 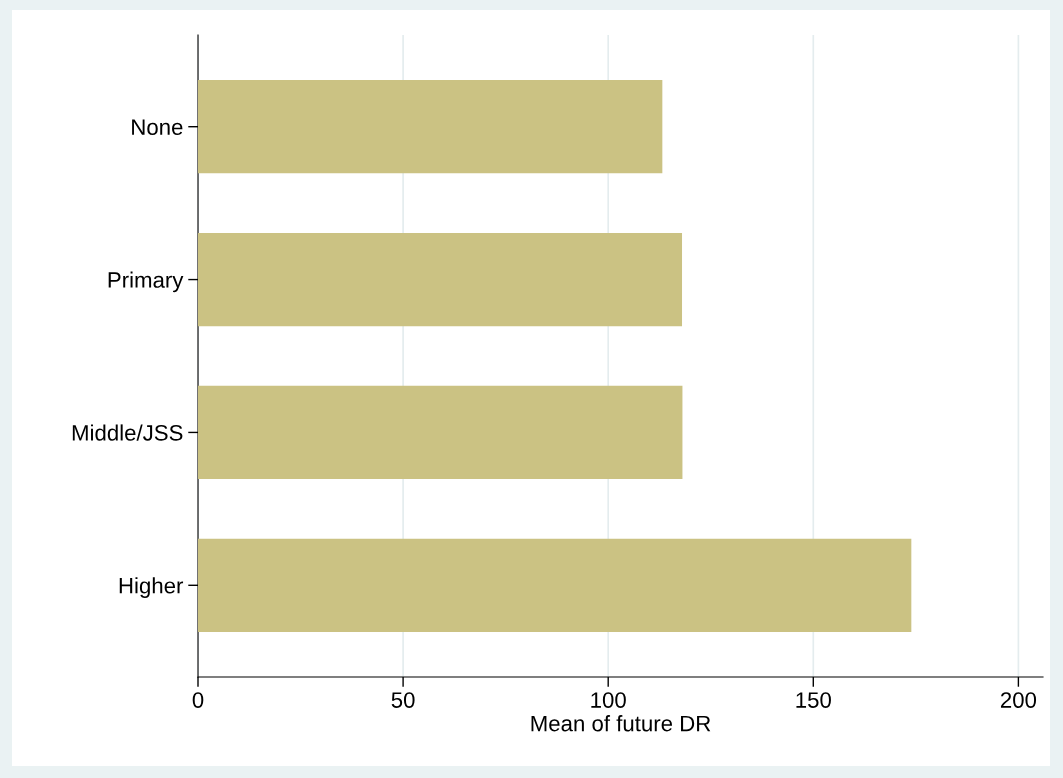 What do you see at coordinates (198, 700) in the screenshot?
I see `x-tick-label: 0` at bounding box center [198, 700].